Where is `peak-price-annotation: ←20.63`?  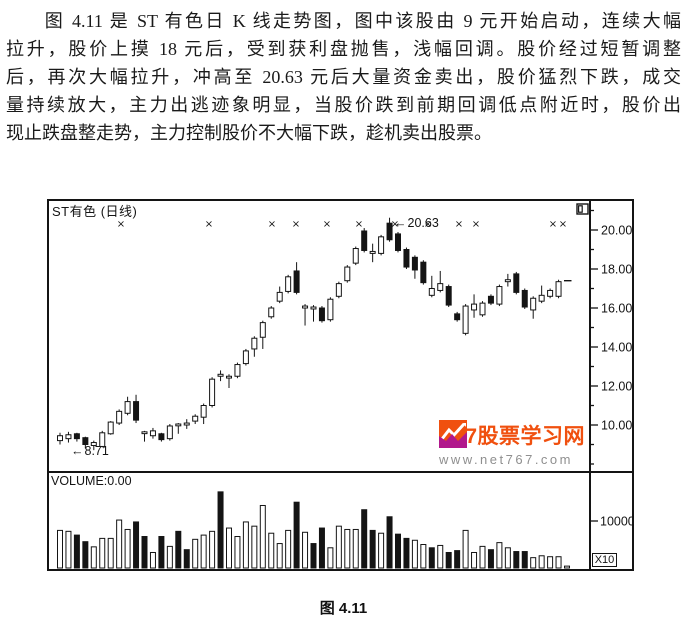
peak-price-annotation: ←20.63 is located at coordinates (416, 223).